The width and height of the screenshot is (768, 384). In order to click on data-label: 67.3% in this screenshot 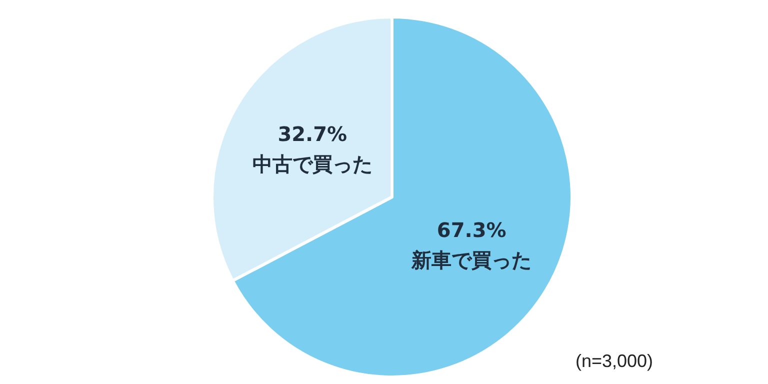, I will do `click(471, 230)`.